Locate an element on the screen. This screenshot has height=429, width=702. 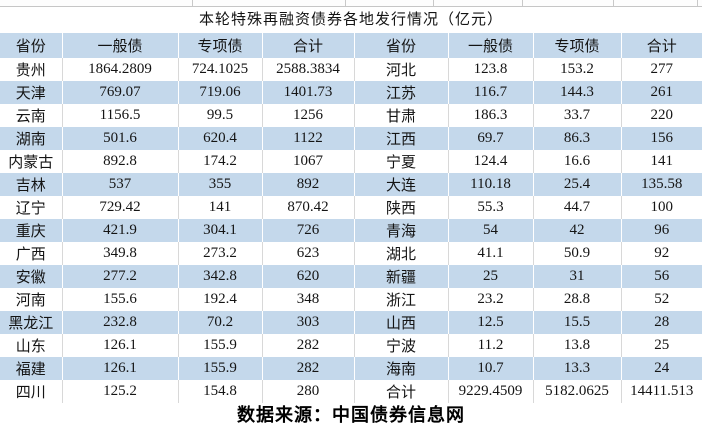
cell-special: 174.2 is located at coordinates (219, 161).